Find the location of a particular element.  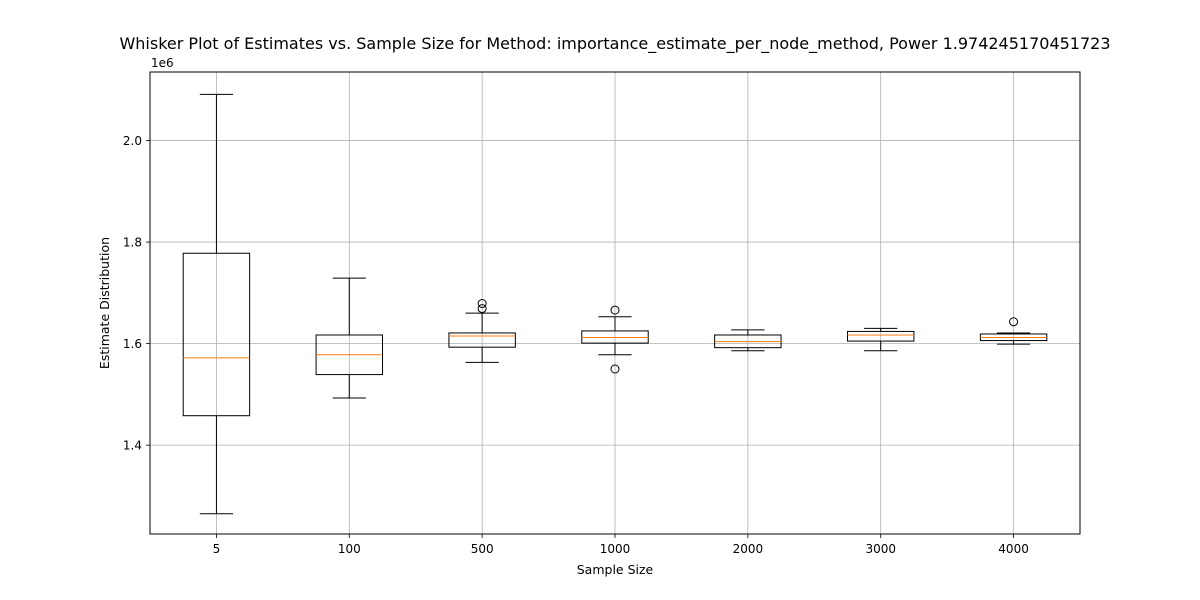

x-tick-label: 500 is located at coordinates (482, 549).